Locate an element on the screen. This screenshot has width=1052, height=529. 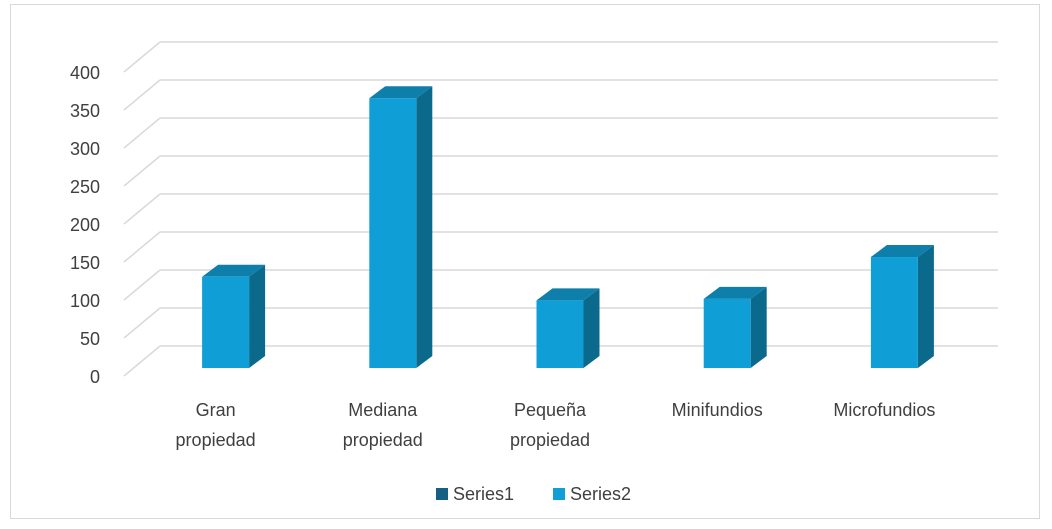
y-tick-label: 100 is located at coordinates (85, 301).